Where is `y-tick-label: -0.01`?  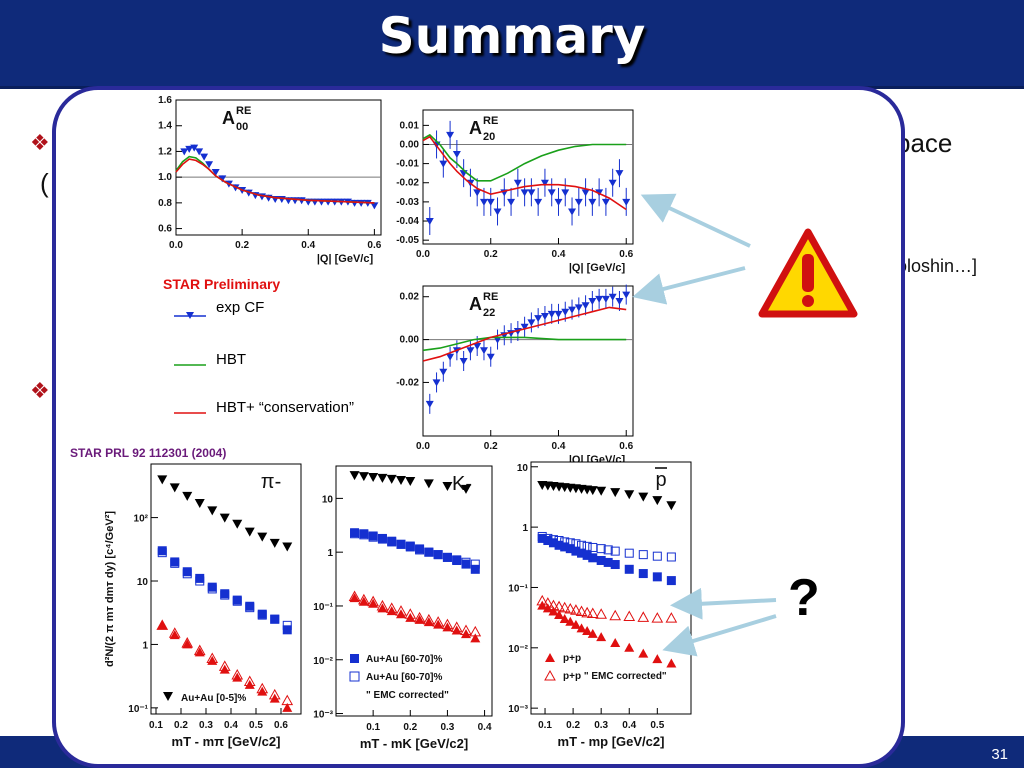 y-tick-label: -0.01 is located at coordinates (407, 164).